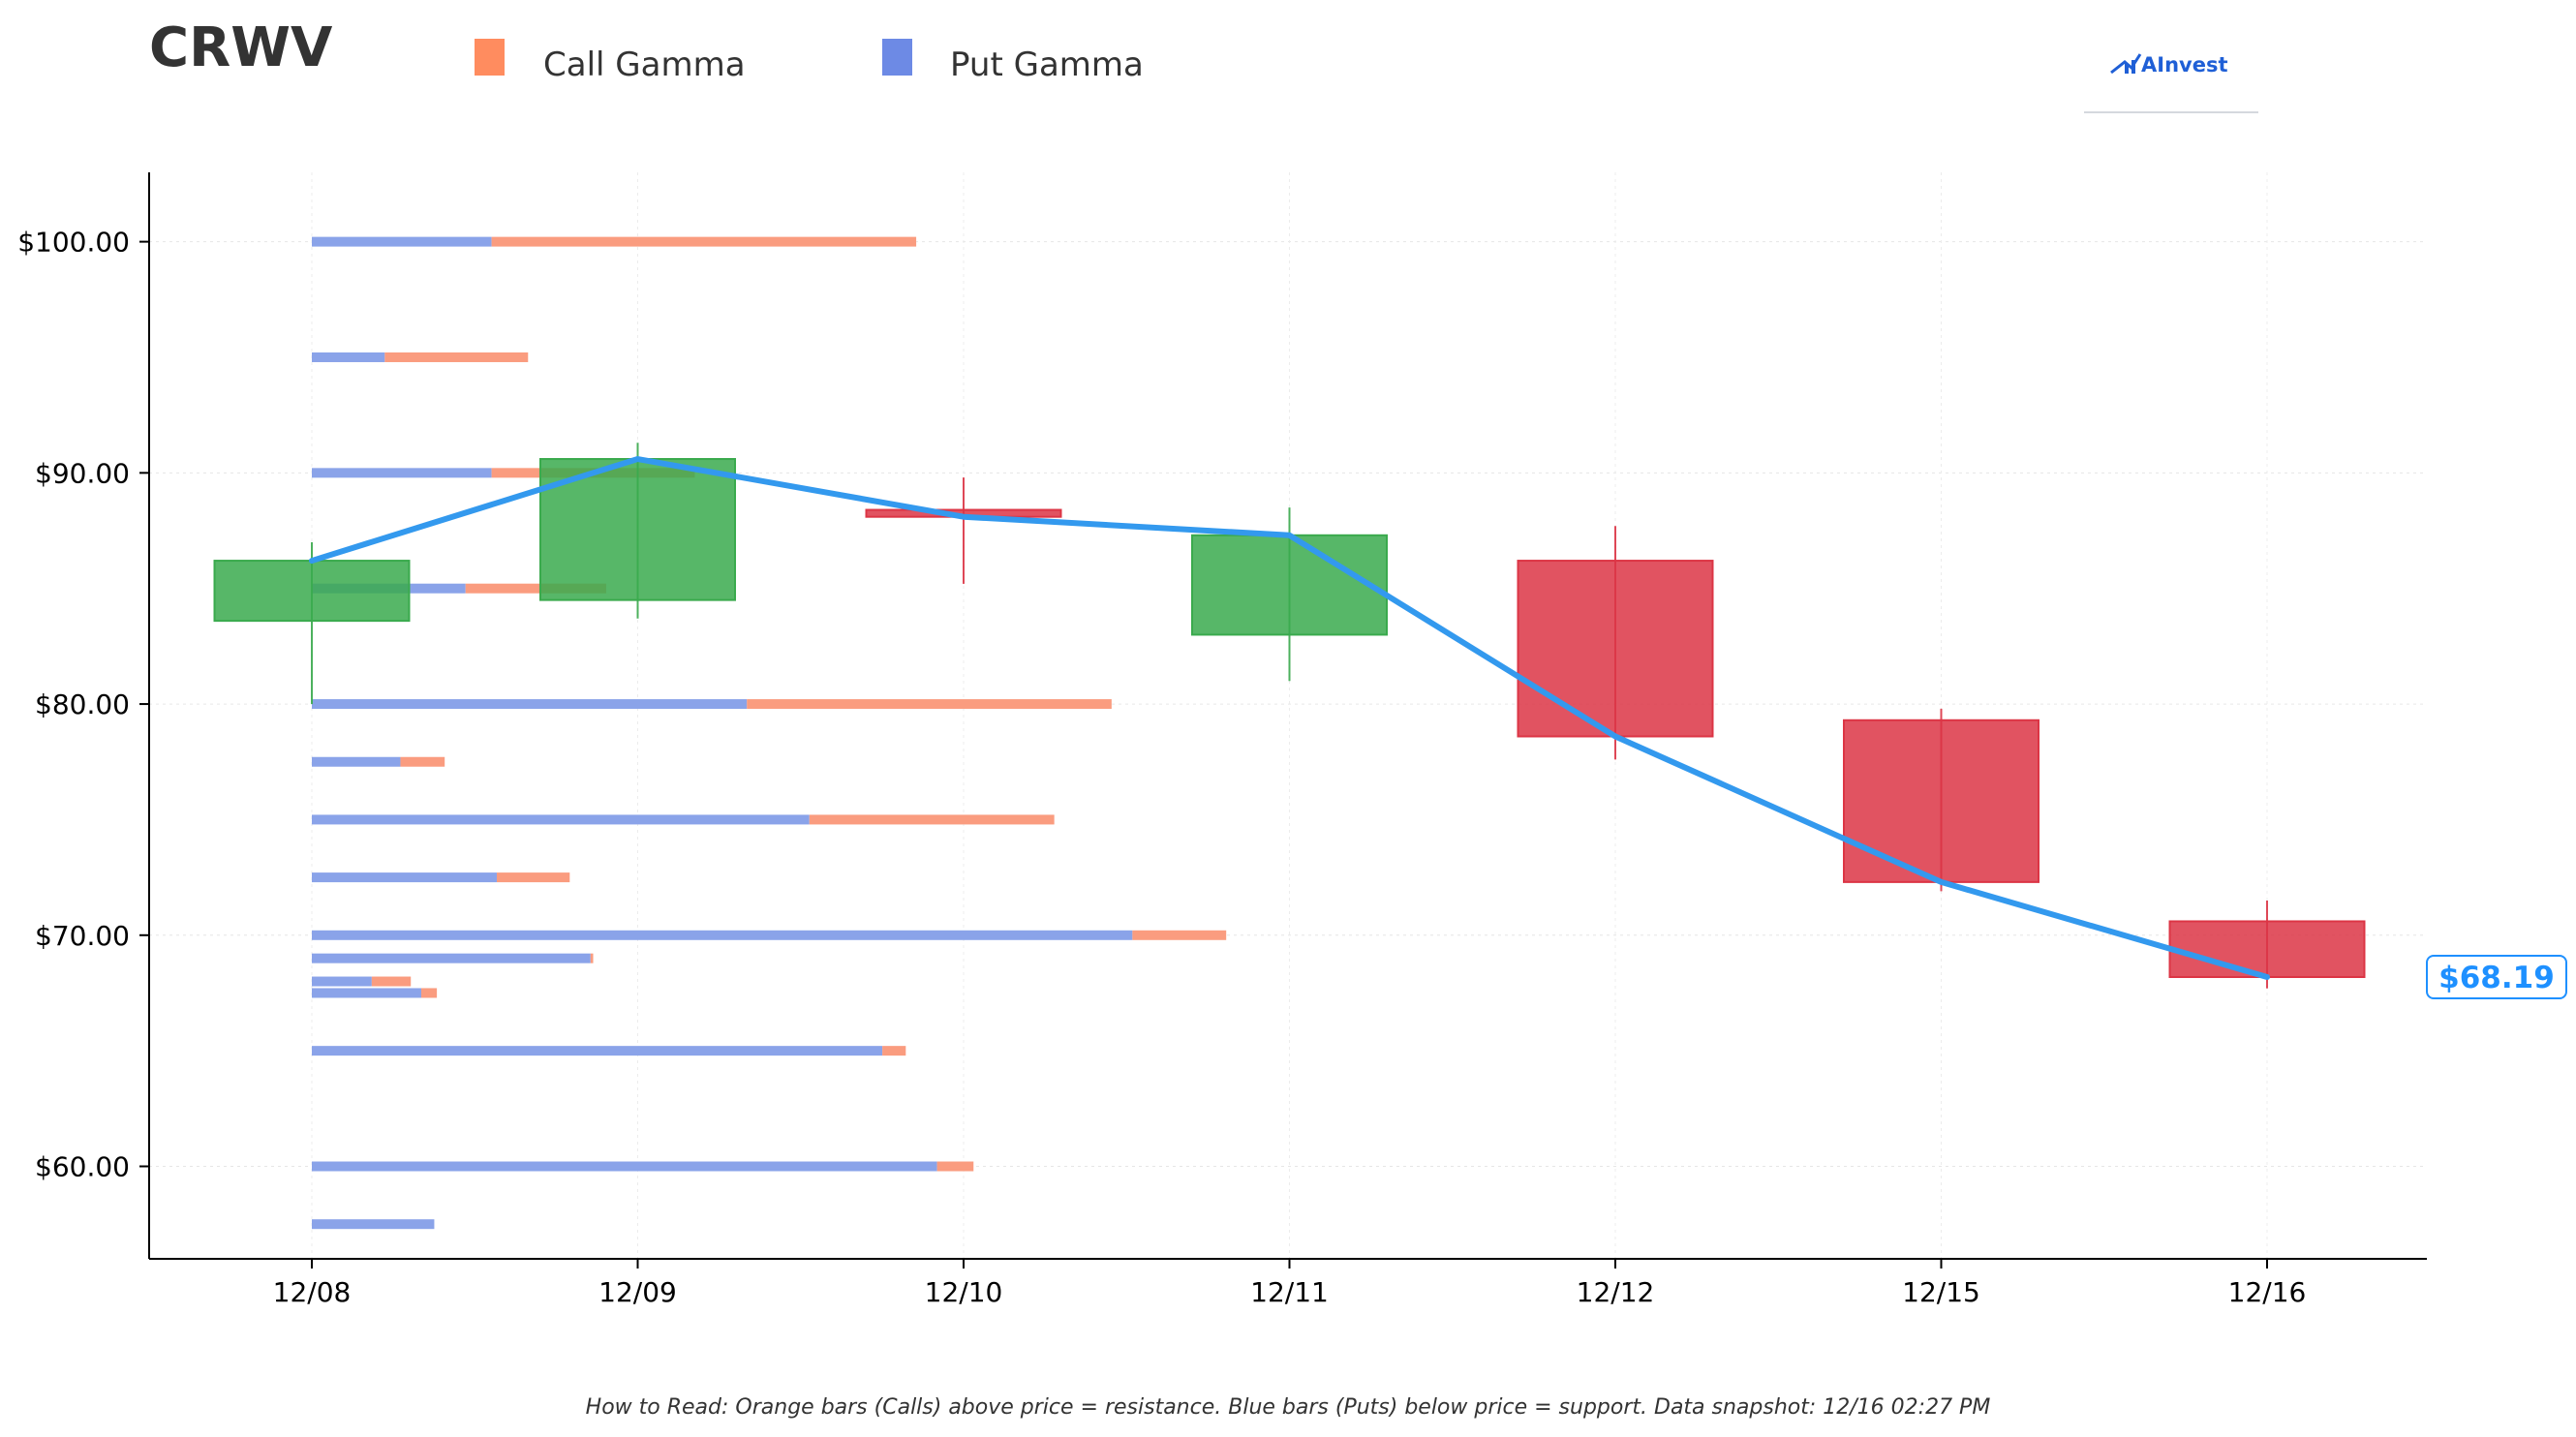 This screenshot has height=1437, width=2576. Describe the element at coordinates (1047, 65) in the screenshot. I see `legend-label-put: Put Gamma` at that location.